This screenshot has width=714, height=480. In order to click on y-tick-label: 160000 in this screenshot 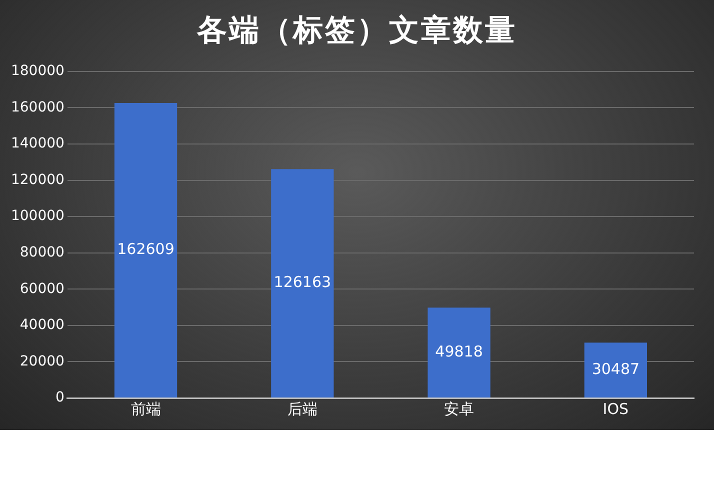, I will do `click(37, 107)`.